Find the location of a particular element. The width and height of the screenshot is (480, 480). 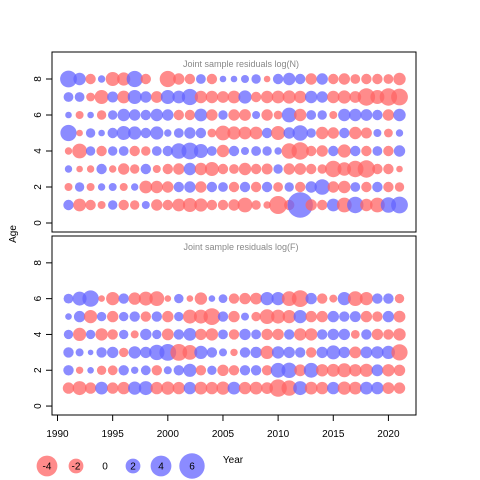

x-tick-label: 2015 is located at coordinates (333, 434).